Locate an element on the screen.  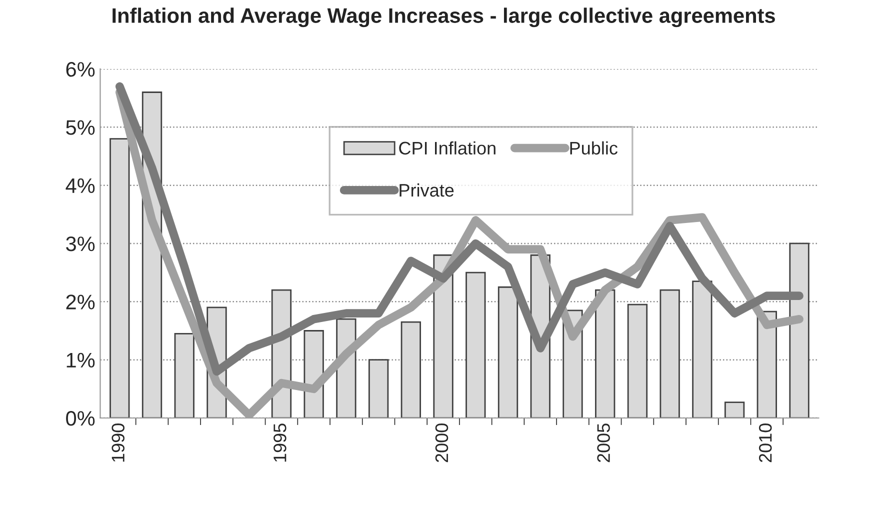
x-tick-label: 2010 is located at coordinates (765, 443).